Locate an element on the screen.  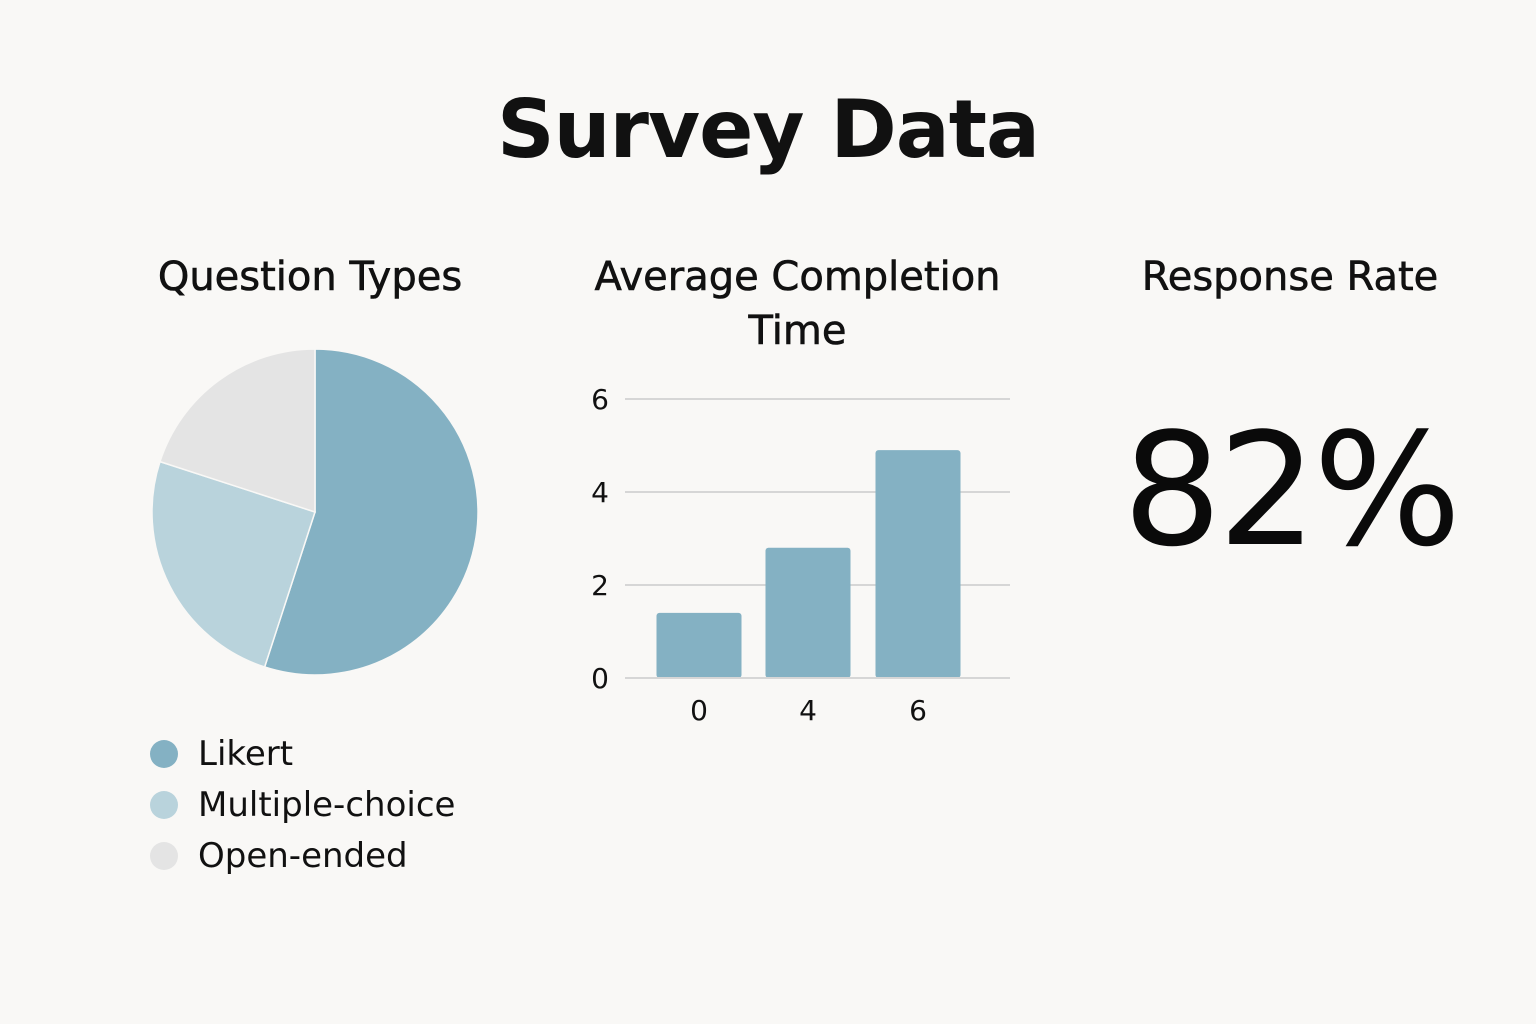
legend-item-multiple-choice: Multiple-choice is located at coordinates (302, 804).